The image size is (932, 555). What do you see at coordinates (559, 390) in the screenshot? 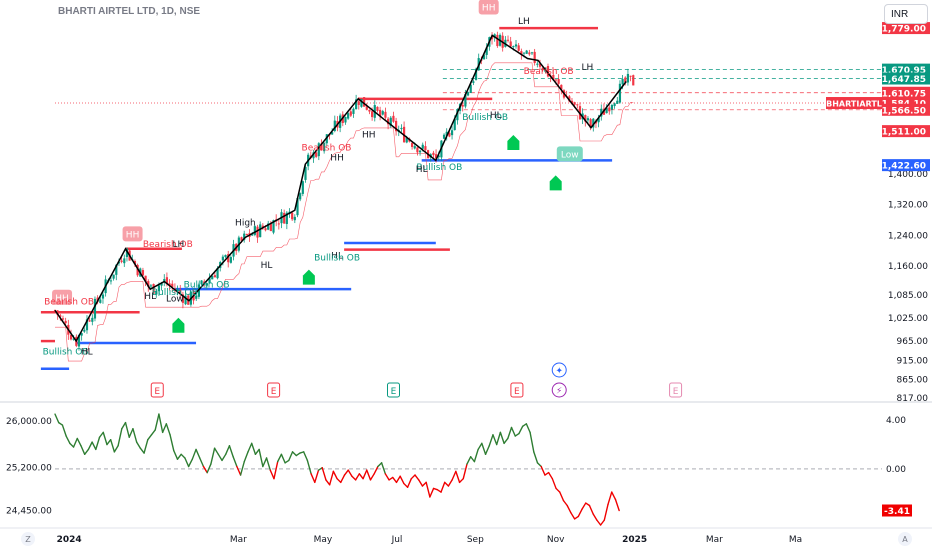
I see `bolt-event-icon` at bounding box center [559, 390].